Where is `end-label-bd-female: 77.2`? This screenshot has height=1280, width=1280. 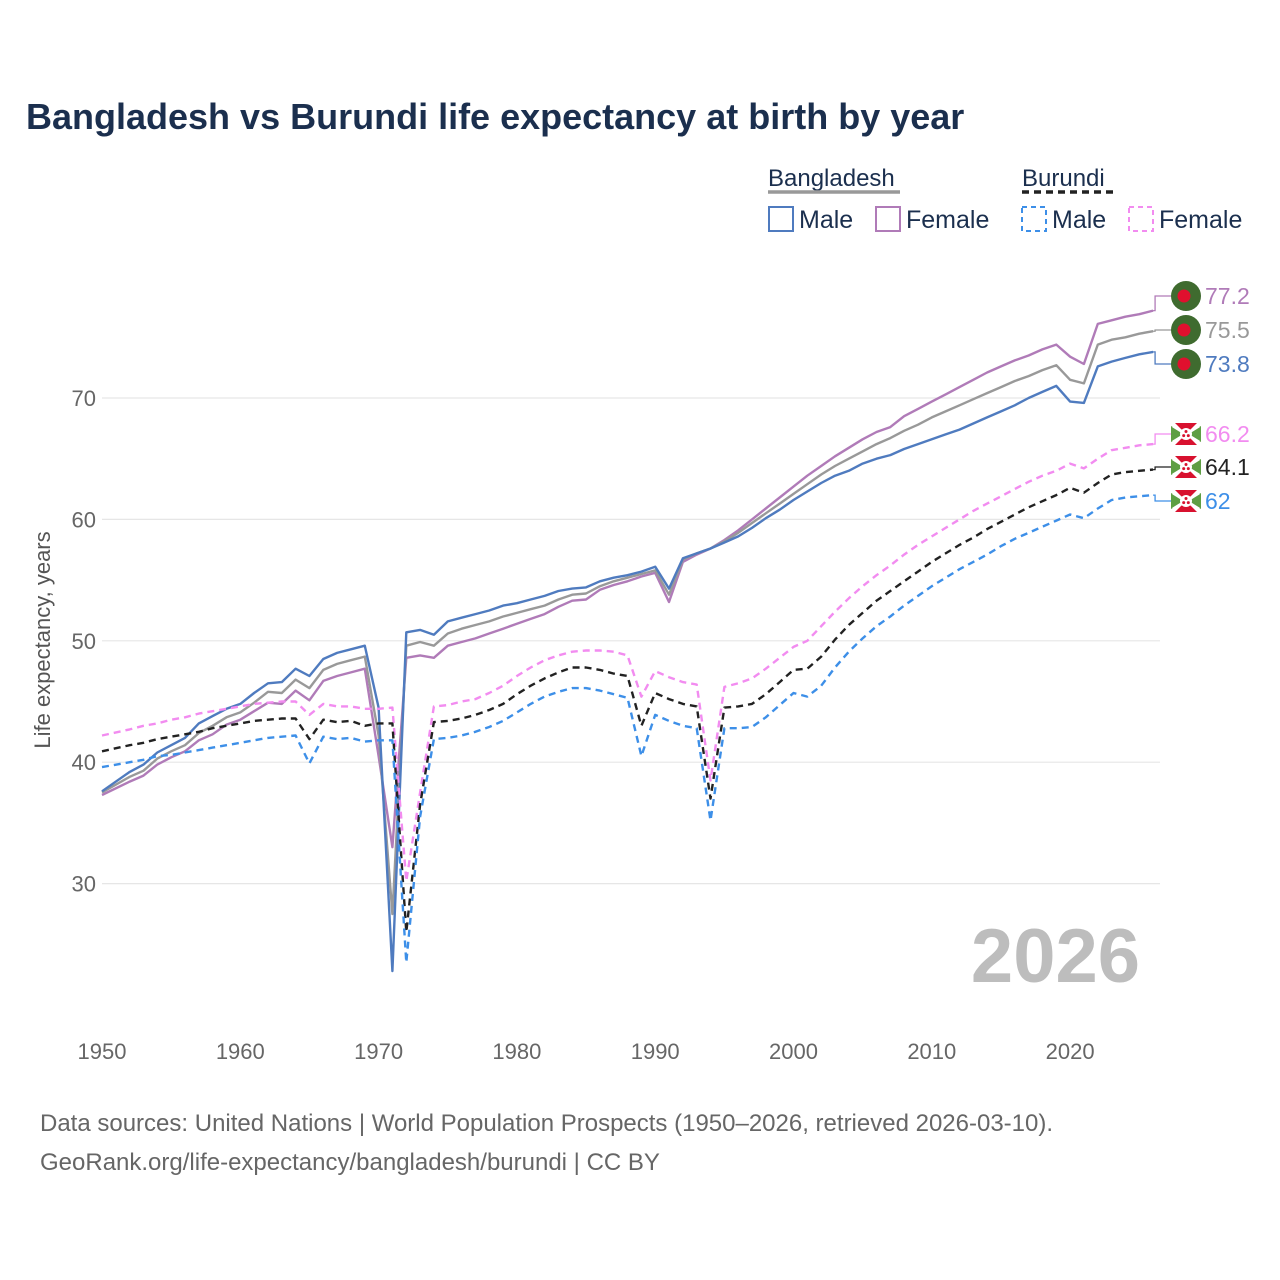
end-label-bd-female: 77.2 is located at coordinates (1227, 296).